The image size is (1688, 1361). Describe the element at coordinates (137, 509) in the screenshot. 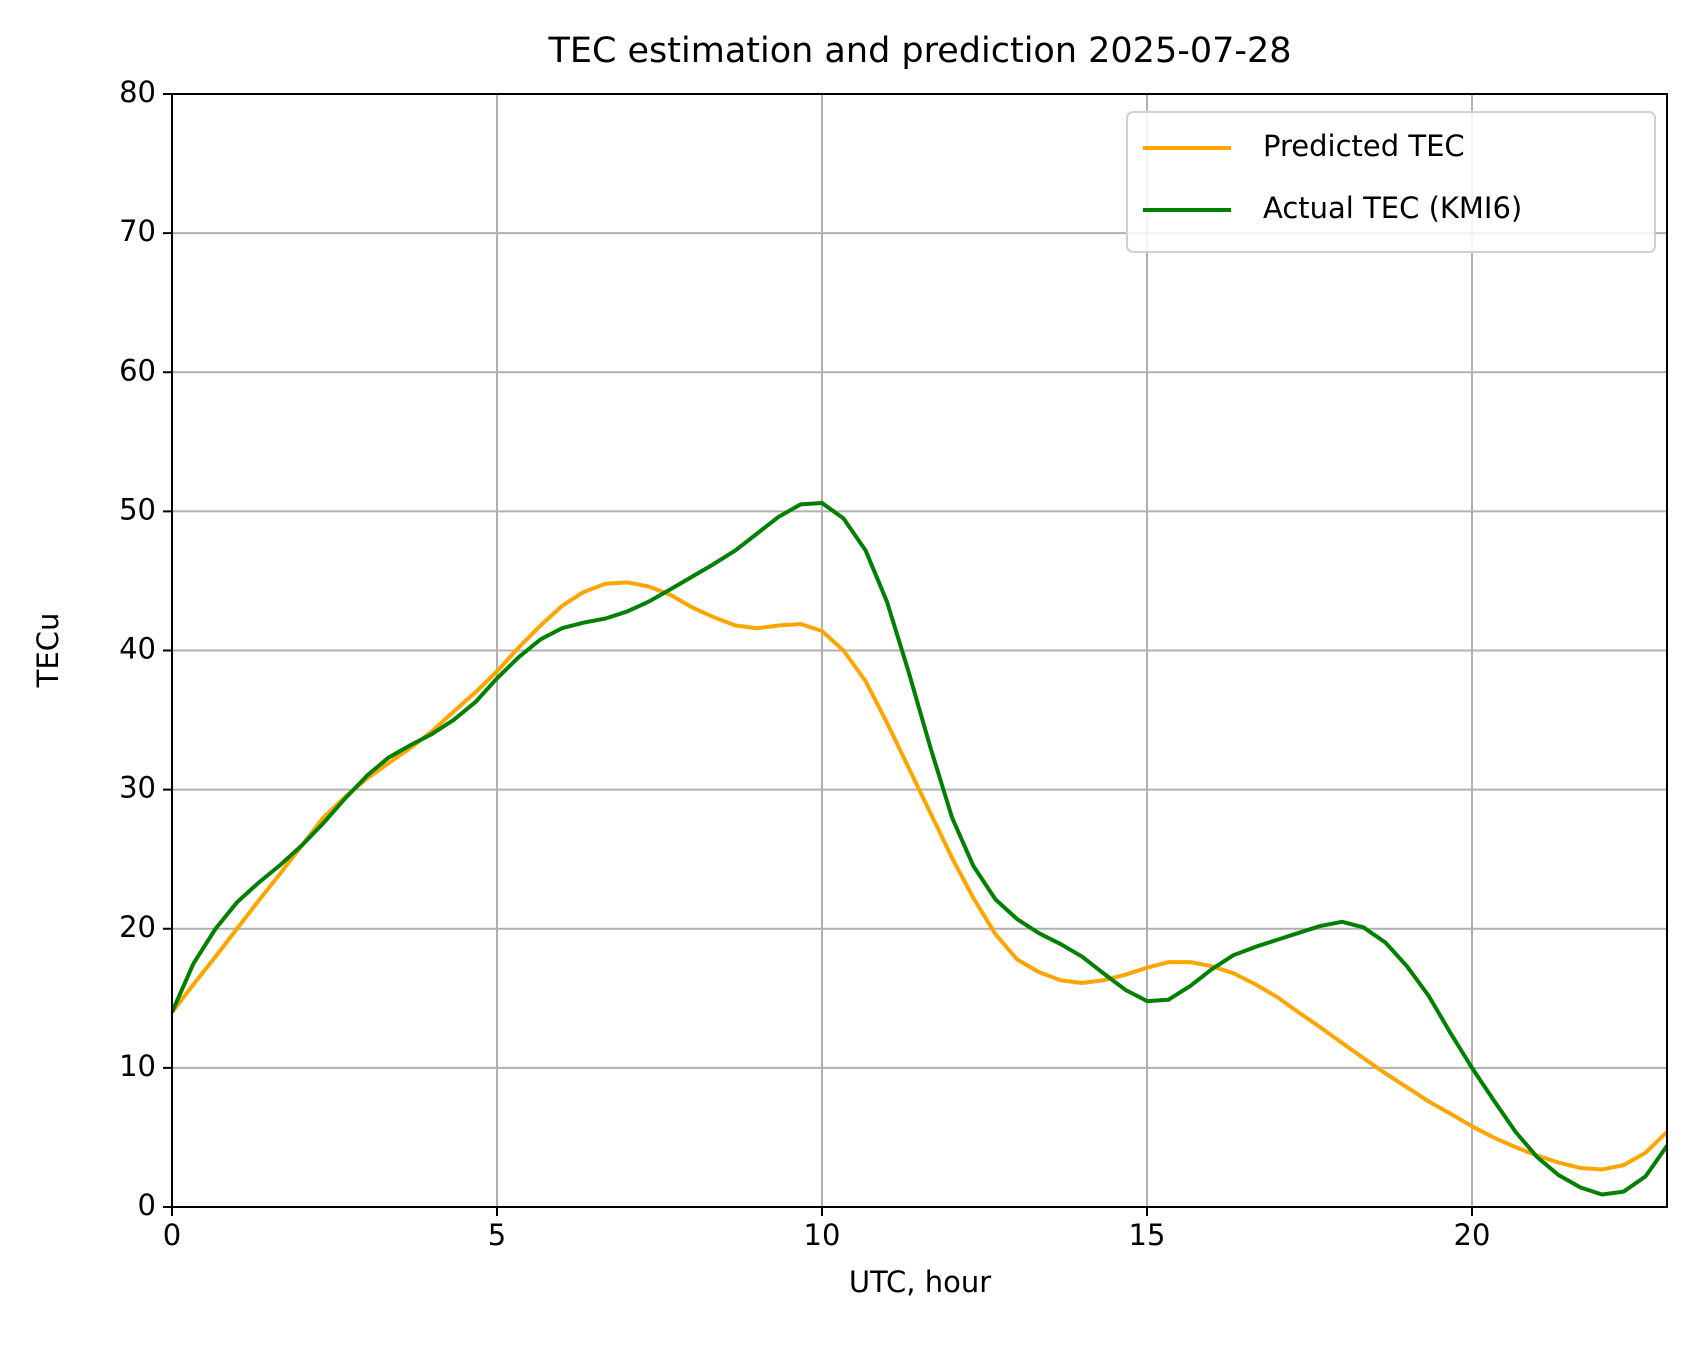

I see `y-tick-label: 50` at that location.